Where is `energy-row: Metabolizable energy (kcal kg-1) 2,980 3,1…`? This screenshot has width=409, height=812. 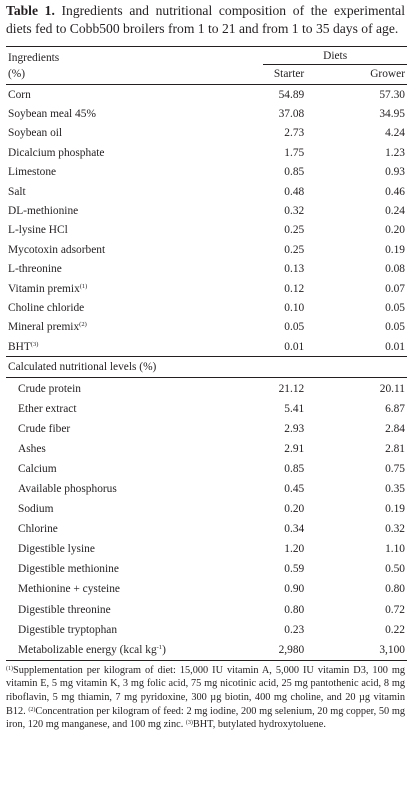
energy-row: Metabolizable energy (kcal kg-1) 2,980 3,1… is located at coordinates (206, 650).